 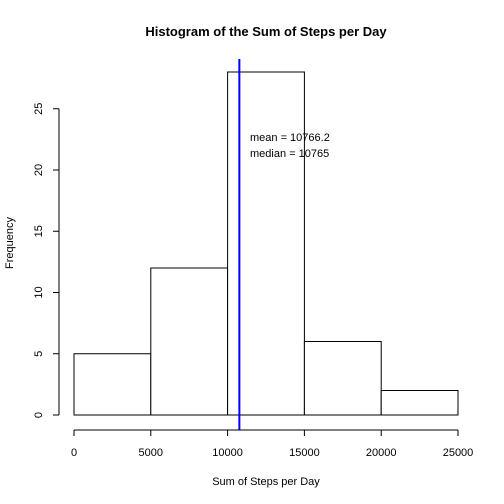 I want to click on chart-title: Histogram of the Sum of Steps per Day, so click(x=266, y=31).